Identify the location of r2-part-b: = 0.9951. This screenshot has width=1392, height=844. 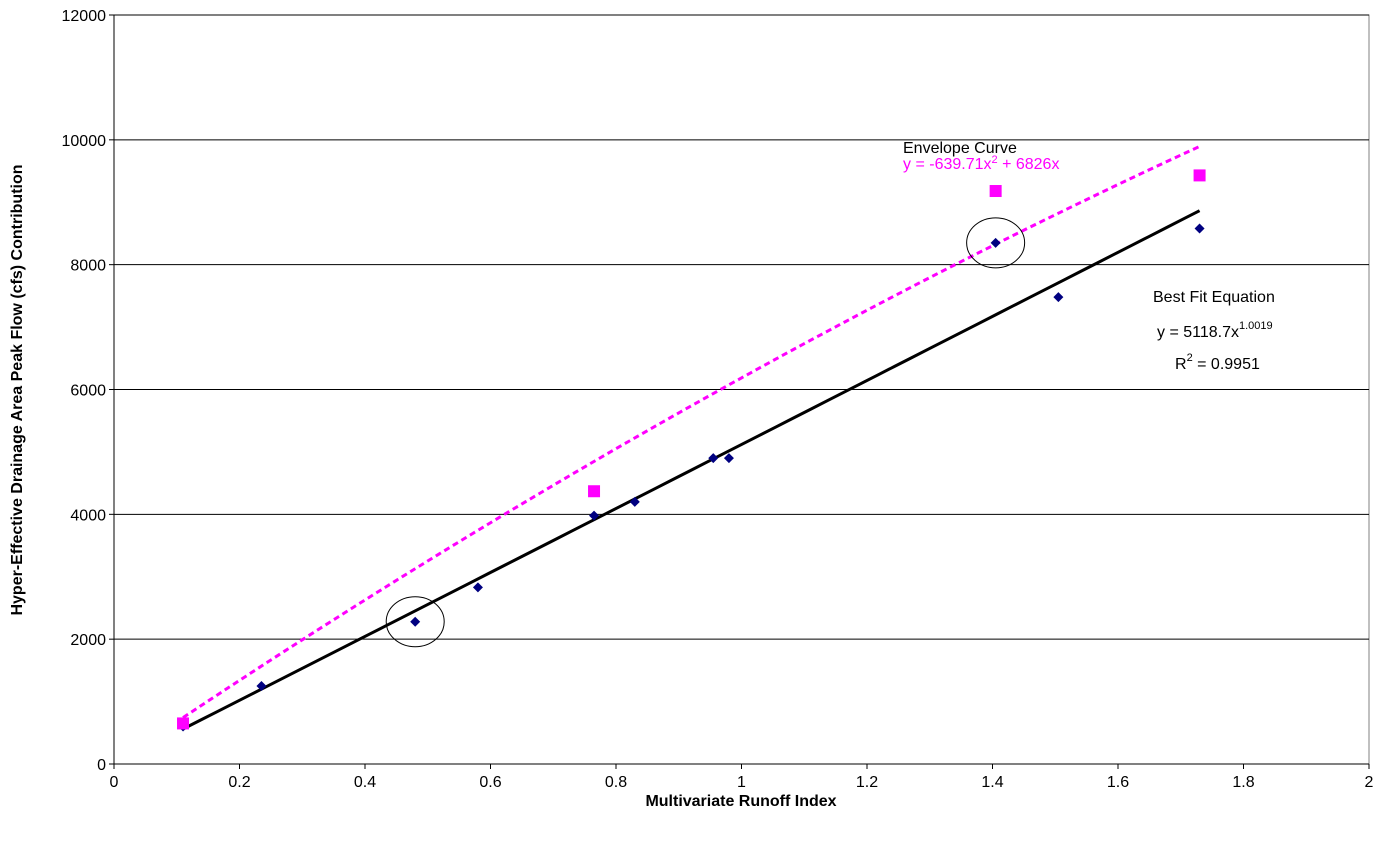
(1226, 364).